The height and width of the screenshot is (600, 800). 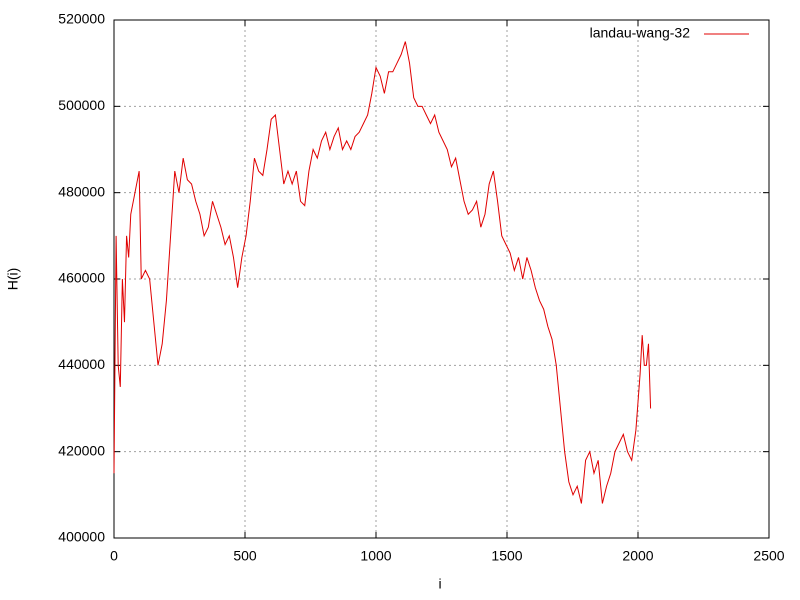 What do you see at coordinates (506, 556) in the screenshot?
I see `x-tick-label: 1500` at bounding box center [506, 556].